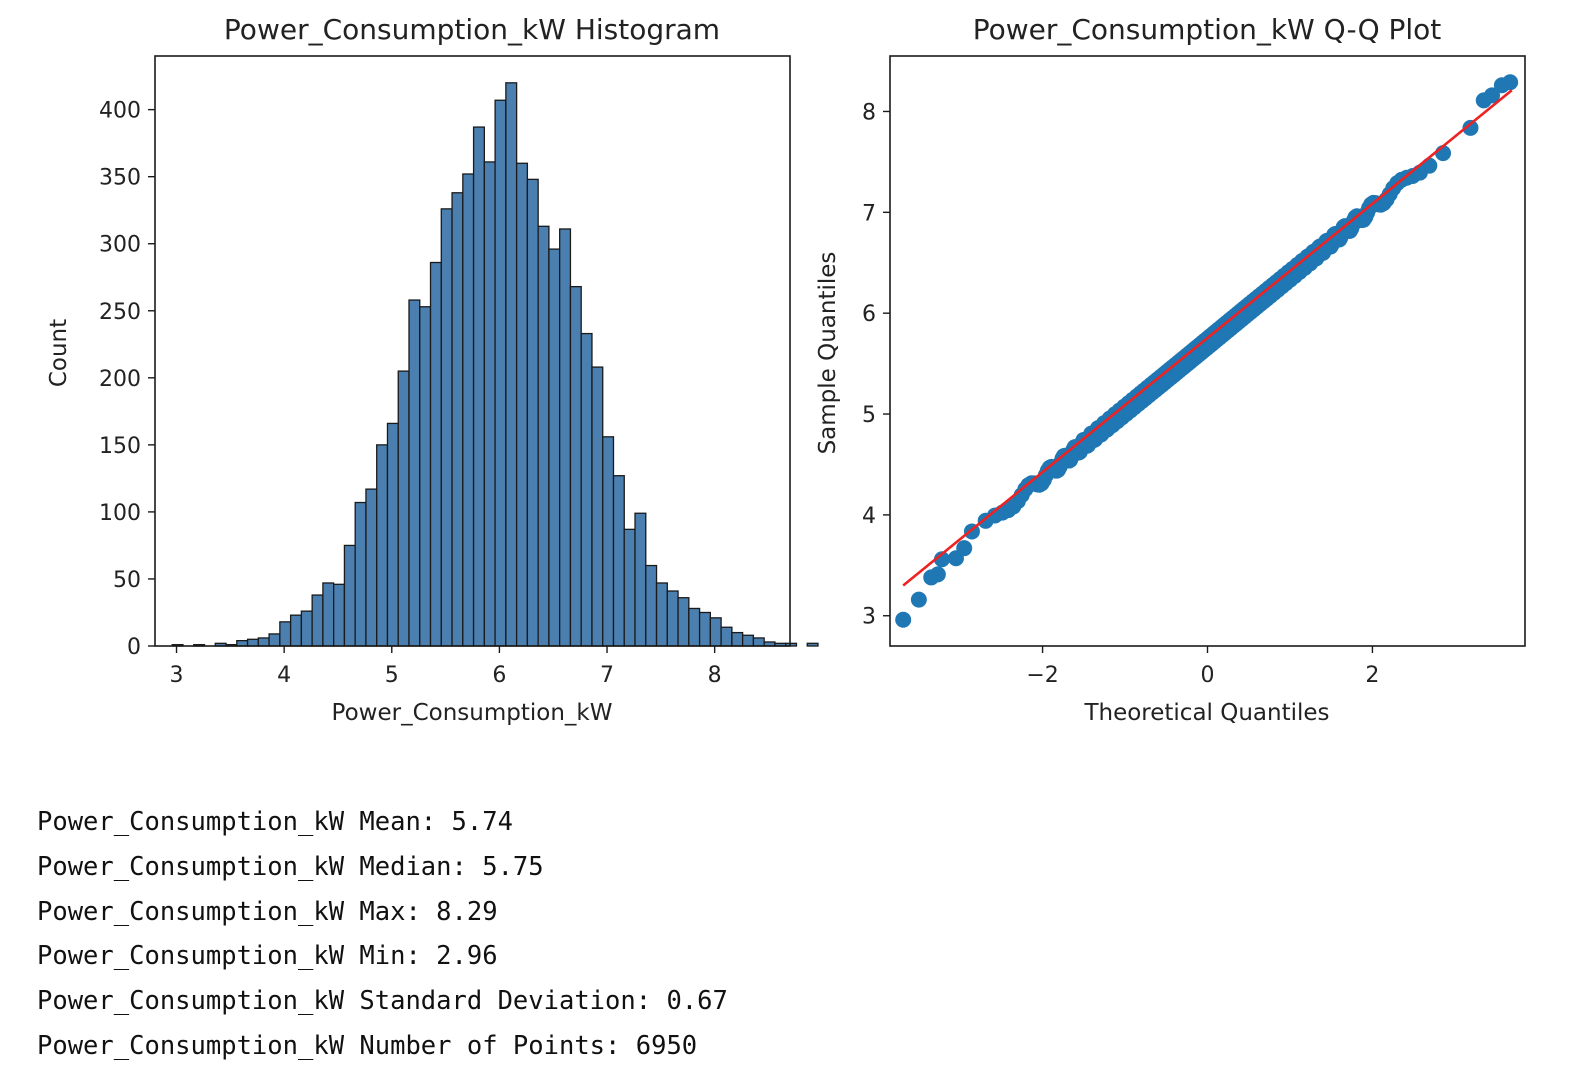 This screenshot has height=1069, width=1569. What do you see at coordinates (290, 866) in the screenshot?
I see `stat-median: Power_Consumption_kW Median: 5.75` at bounding box center [290, 866].